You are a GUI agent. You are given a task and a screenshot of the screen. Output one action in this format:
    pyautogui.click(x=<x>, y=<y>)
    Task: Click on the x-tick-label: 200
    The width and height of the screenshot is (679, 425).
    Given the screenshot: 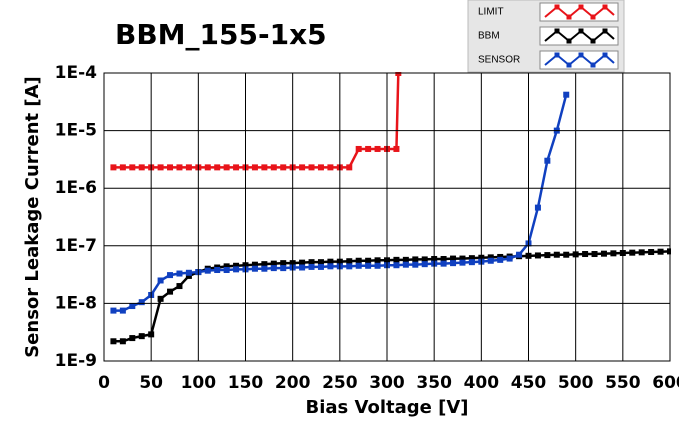 What is the action you would take?
    pyautogui.click(x=293, y=383)
    